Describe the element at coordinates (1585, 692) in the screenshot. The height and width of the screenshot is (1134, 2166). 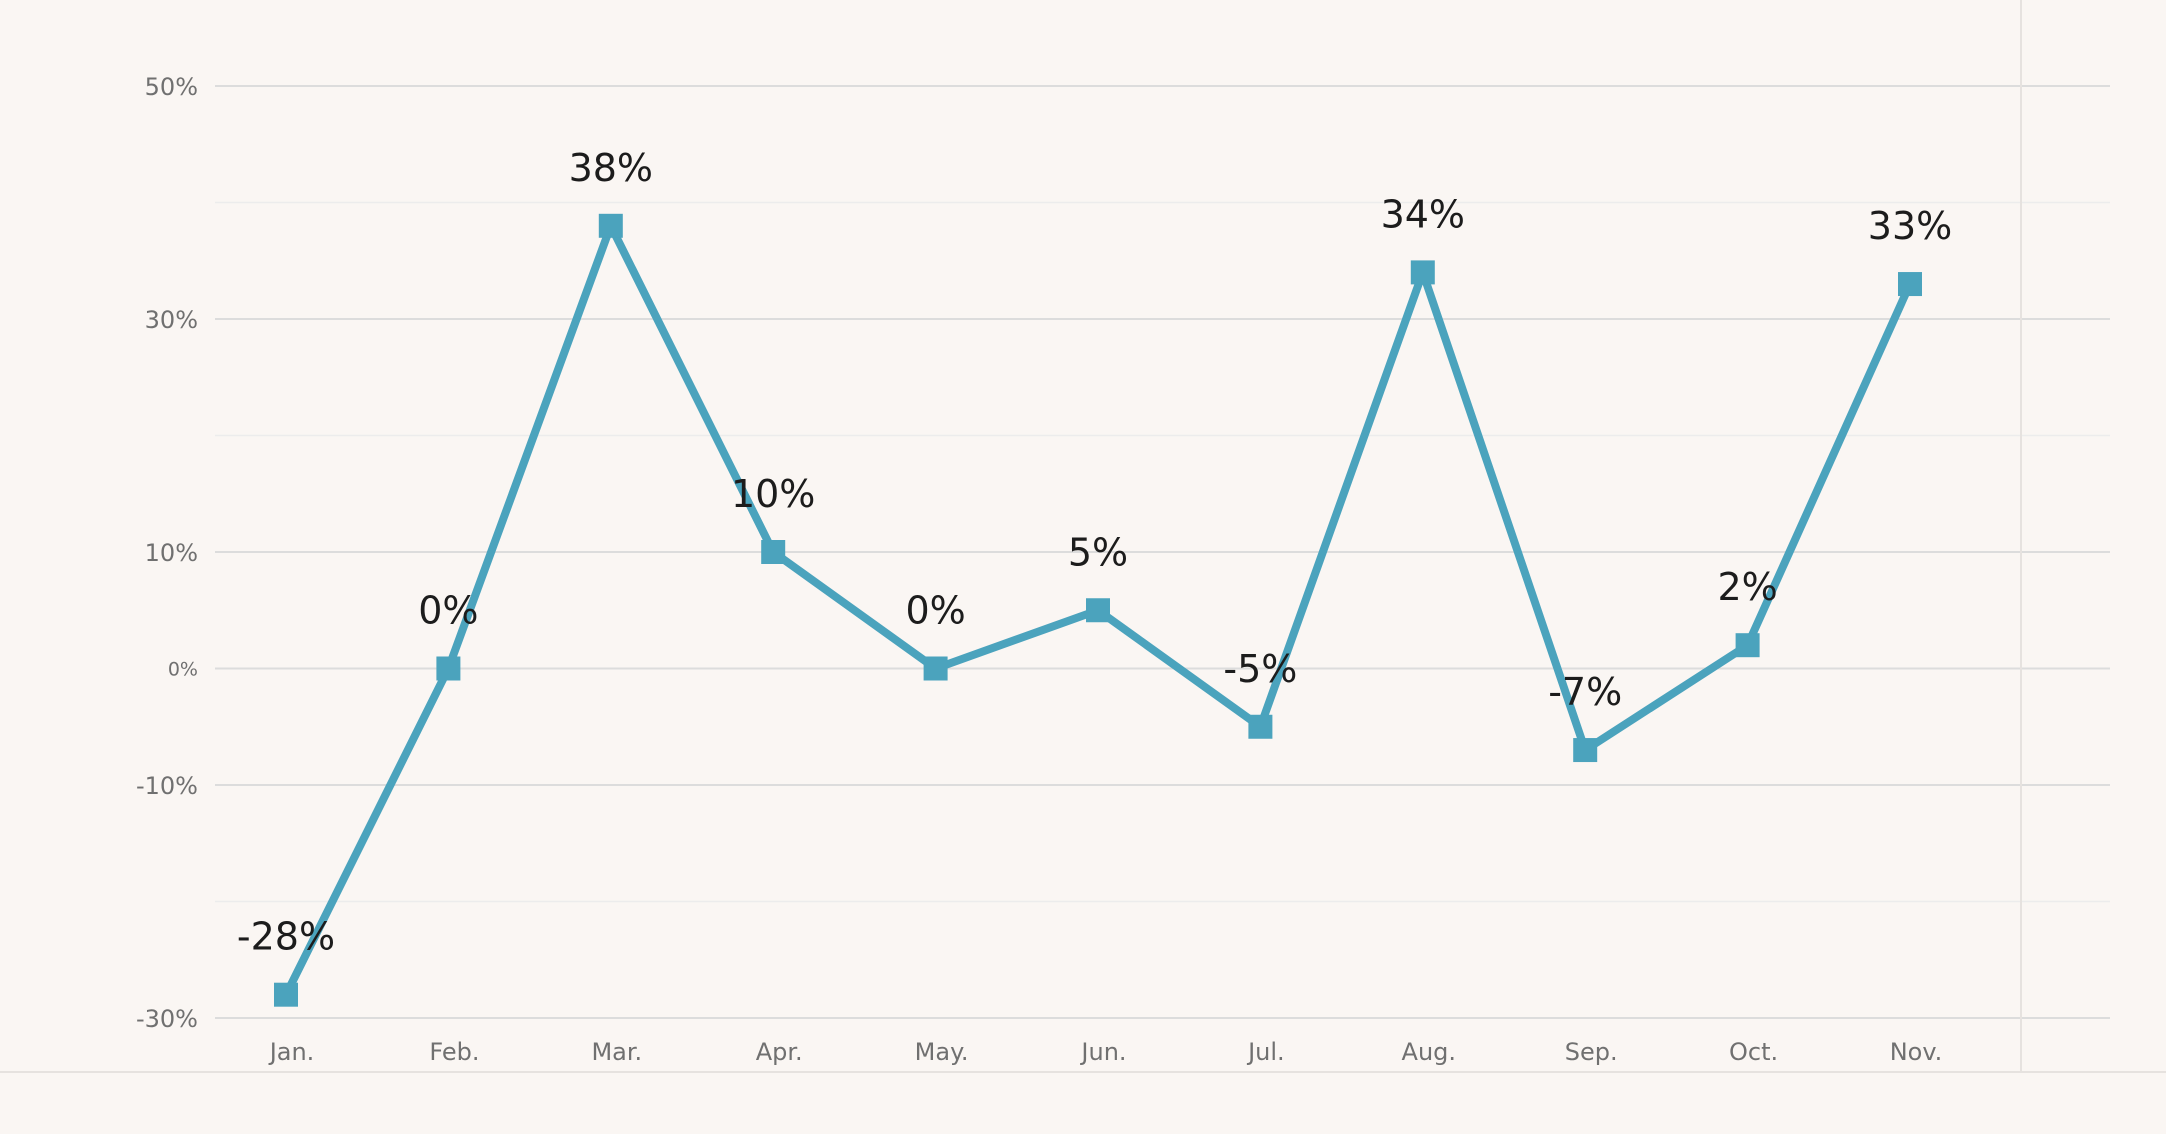
I see `data-label: -7%` at that location.